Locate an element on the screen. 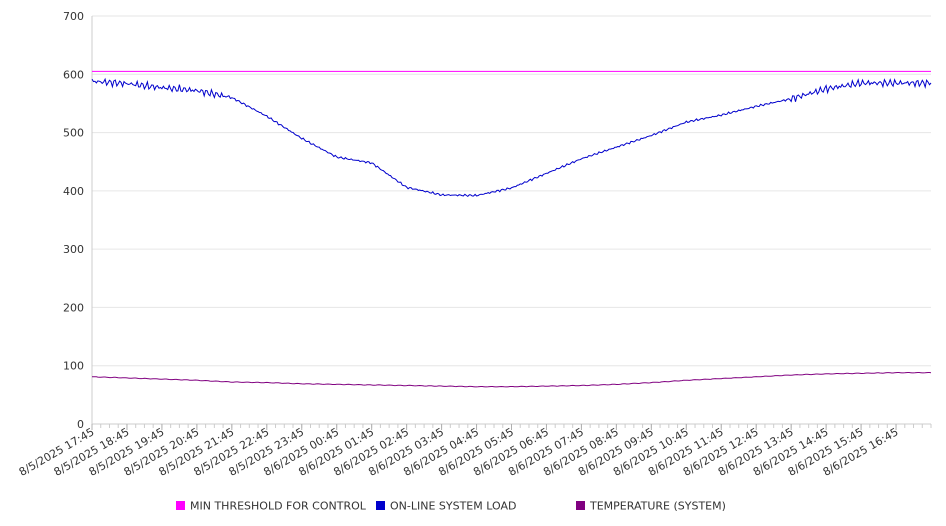 This screenshot has height=526, width=946. legend-label: TEMPERATURE (SYSTEM) is located at coordinates (657, 506).